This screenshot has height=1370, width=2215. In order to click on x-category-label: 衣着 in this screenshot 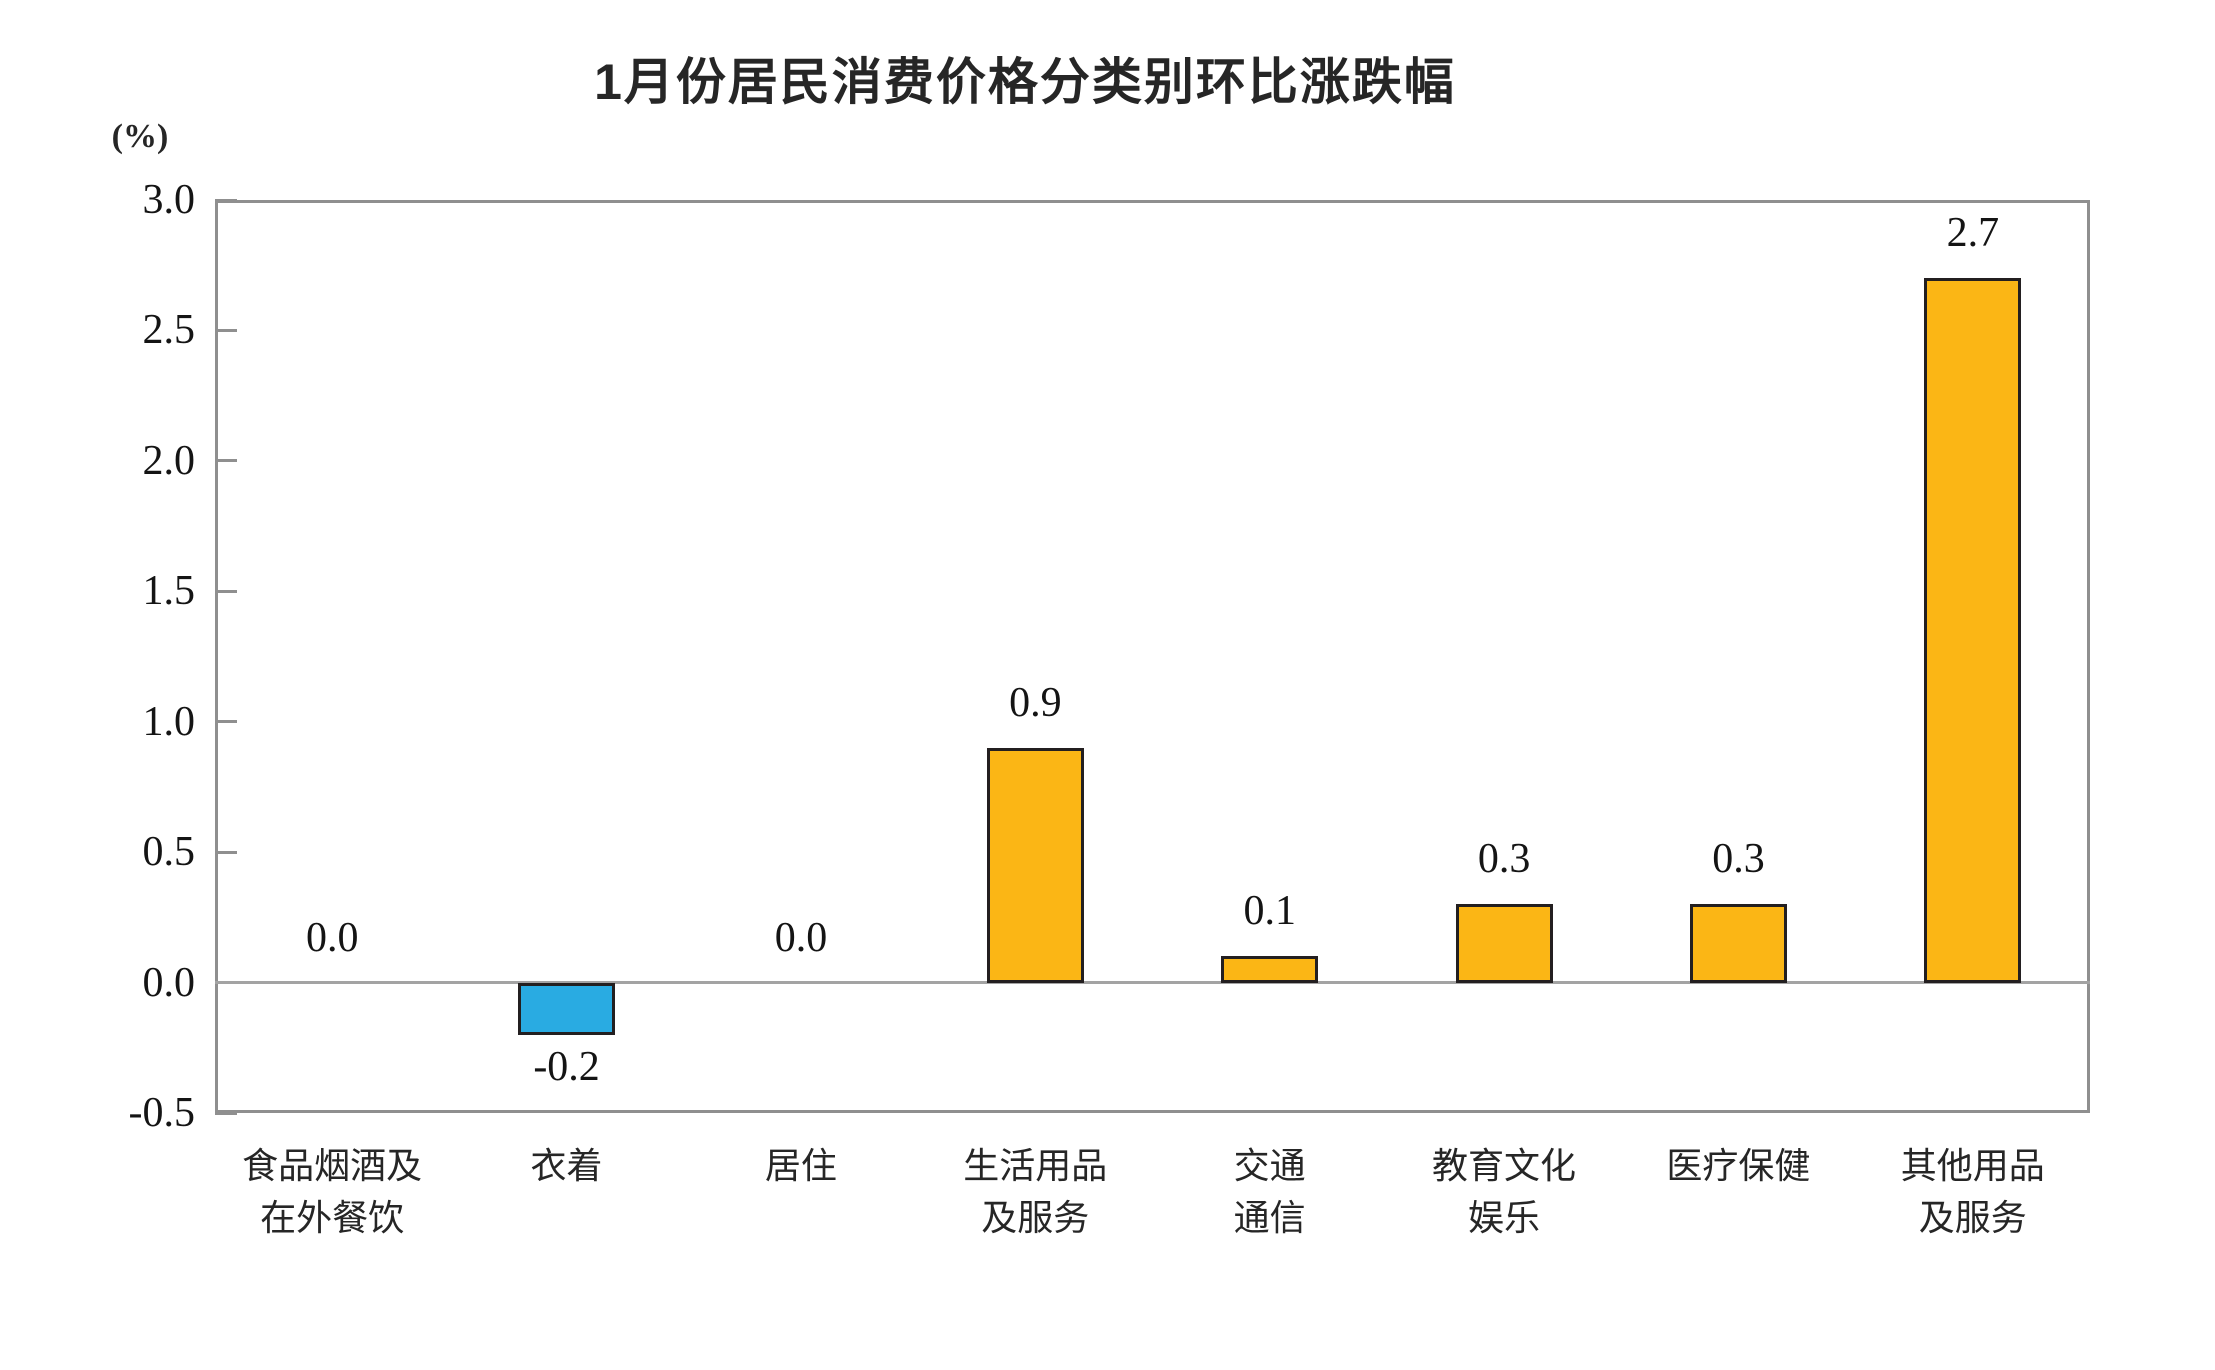, I will do `click(566, 1166)`.